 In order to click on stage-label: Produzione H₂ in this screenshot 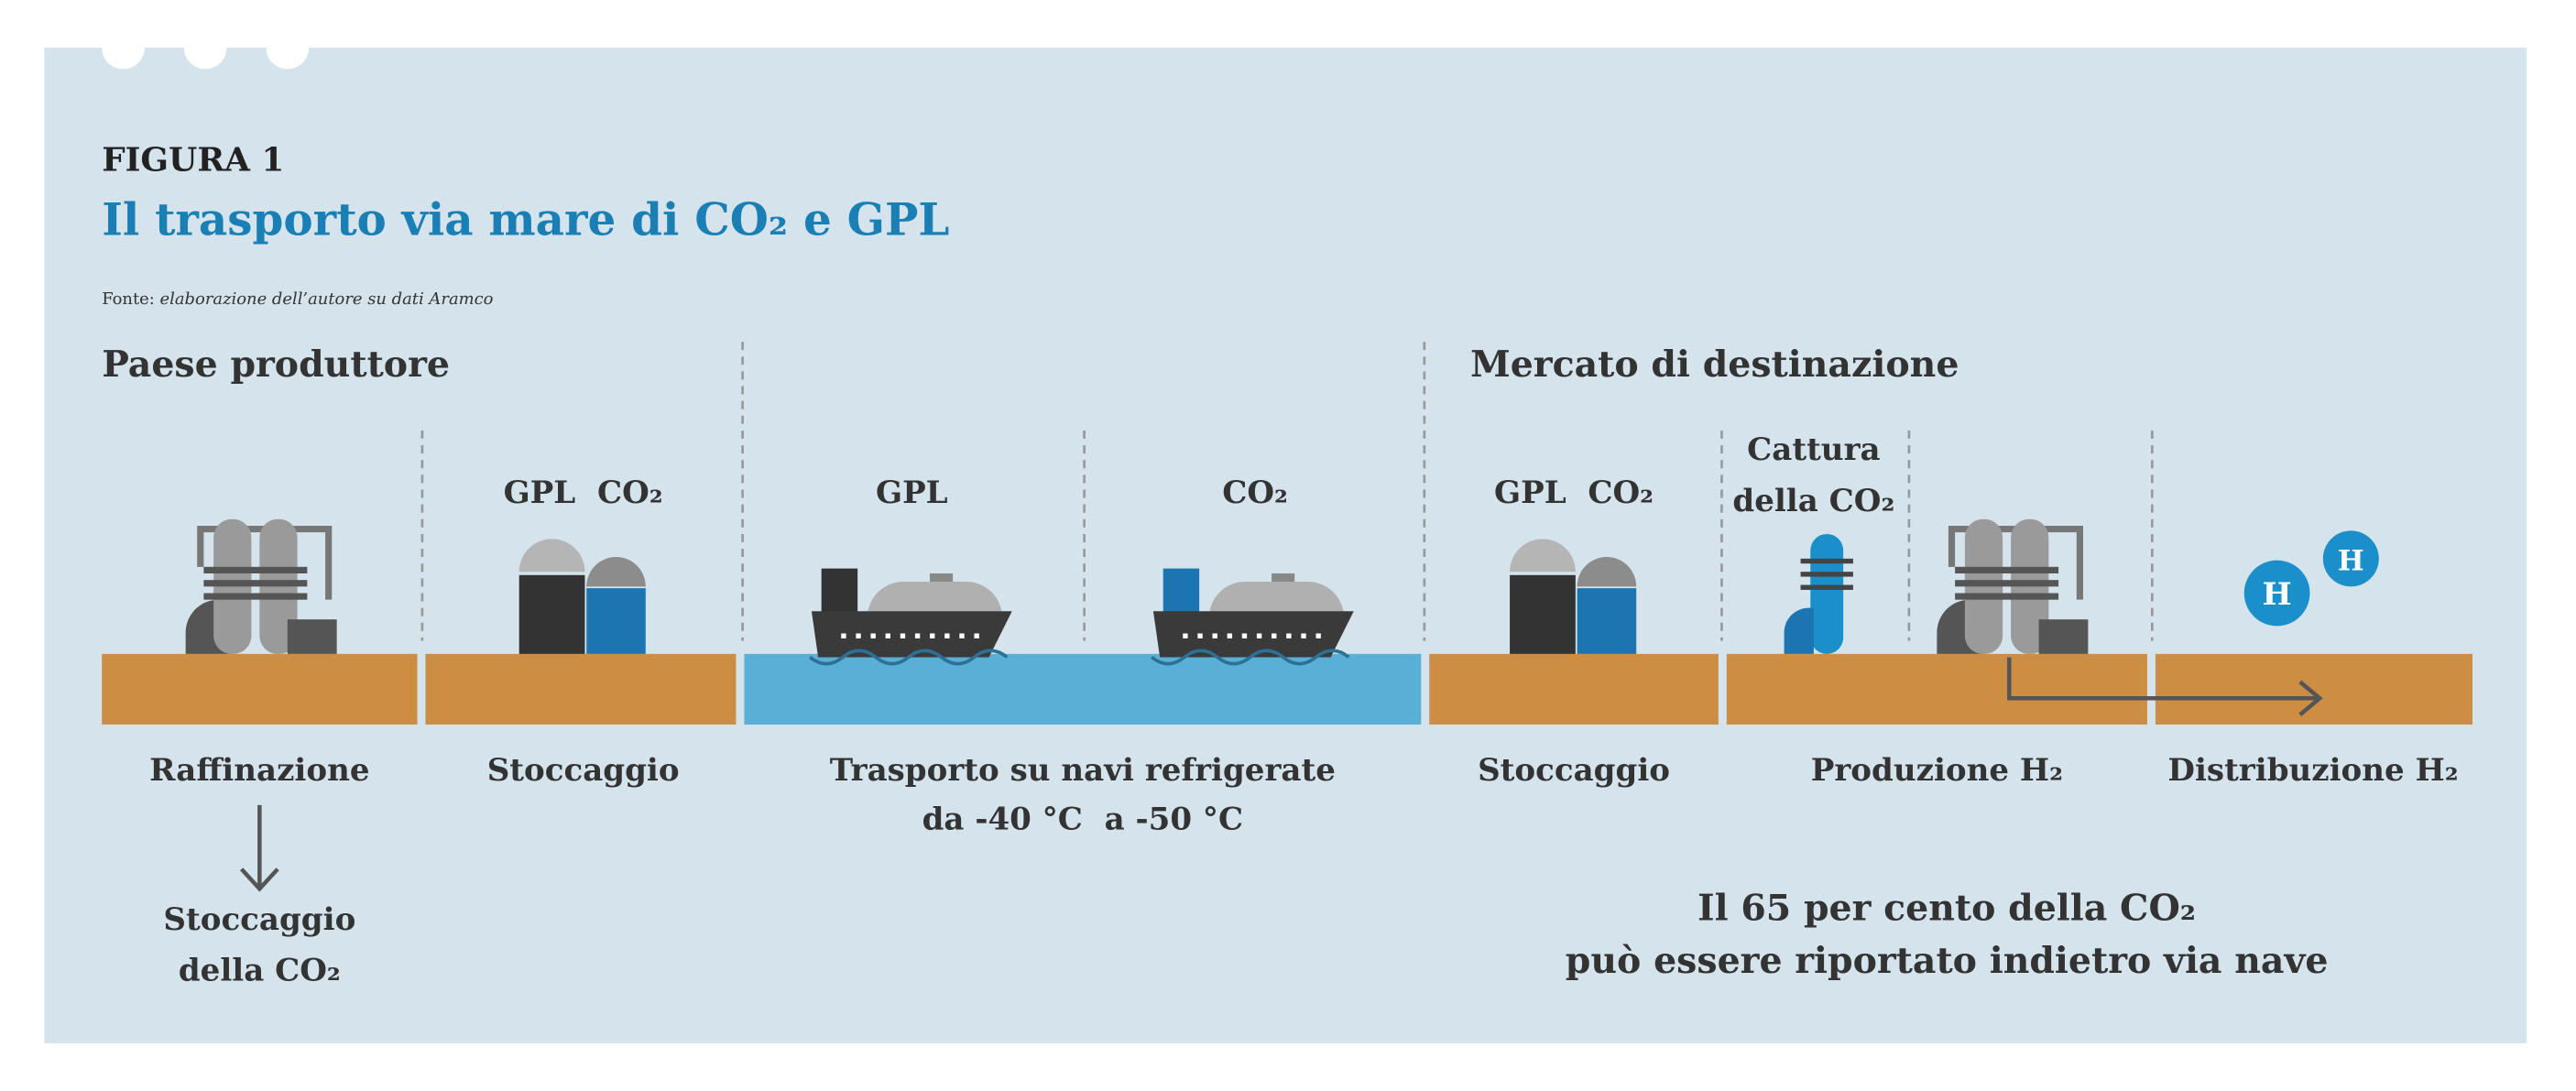, I will do `click(1937, 770)`.